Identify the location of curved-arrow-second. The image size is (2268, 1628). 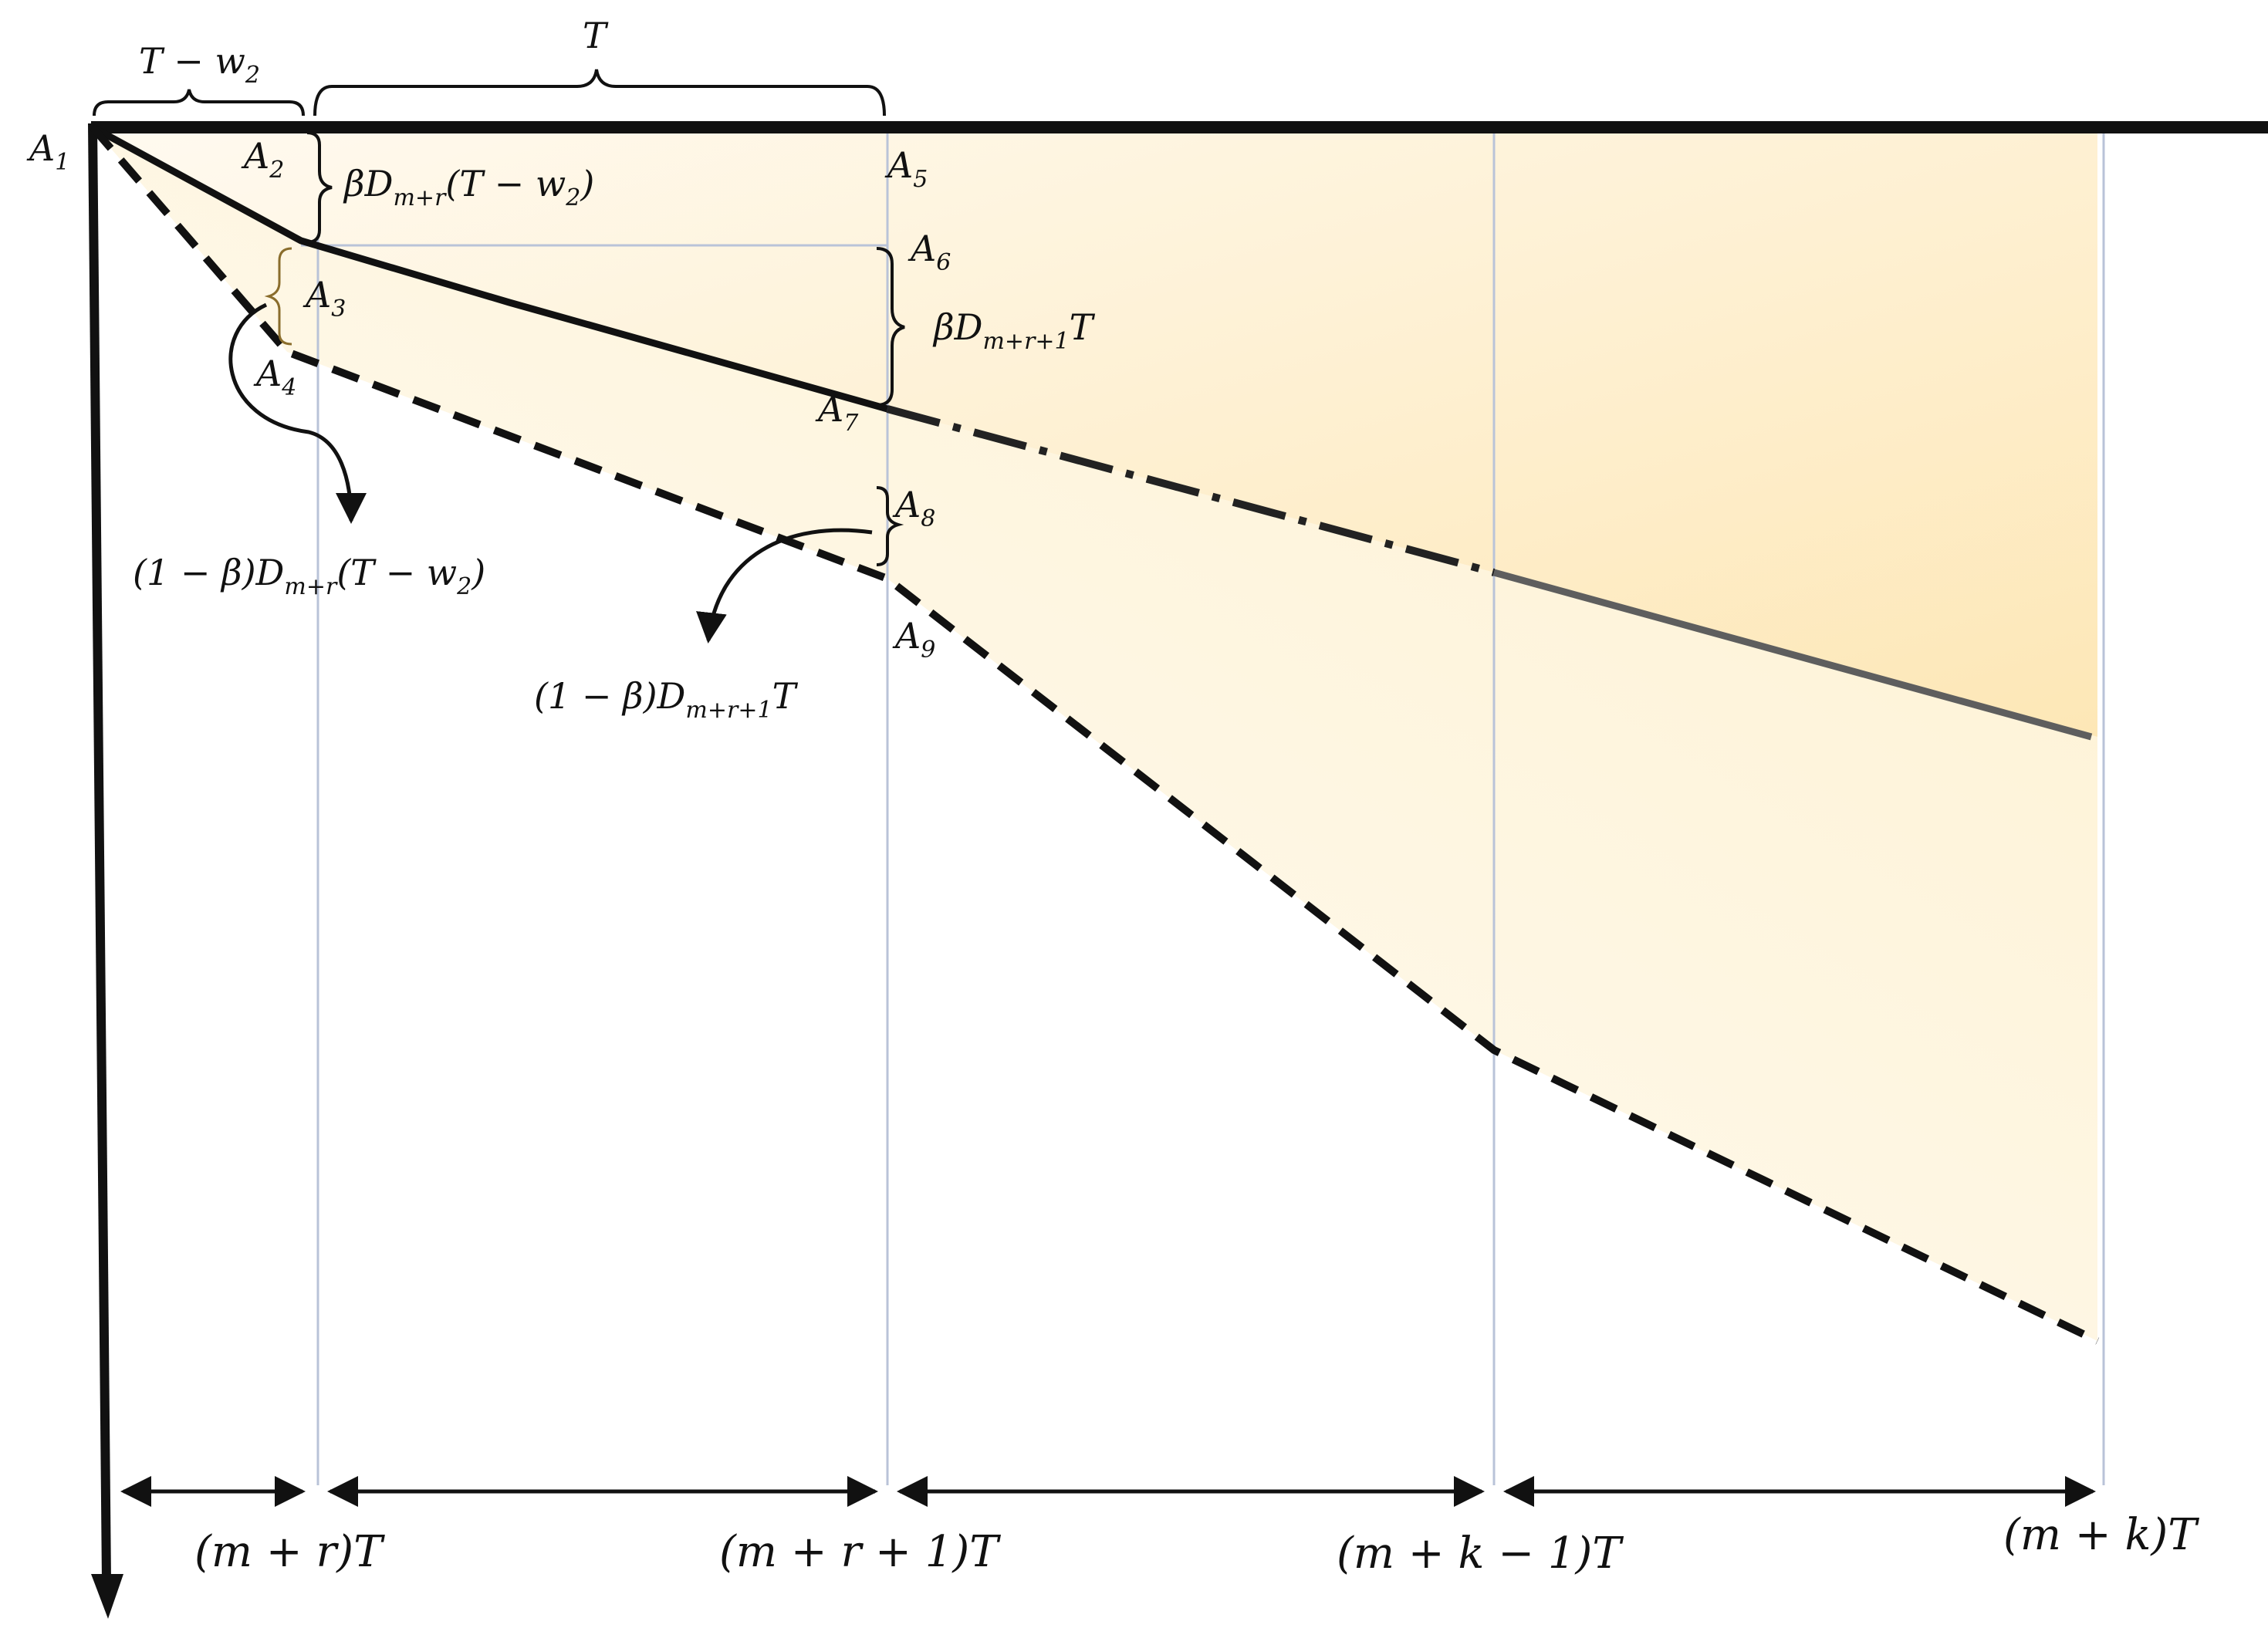
(784, 585).